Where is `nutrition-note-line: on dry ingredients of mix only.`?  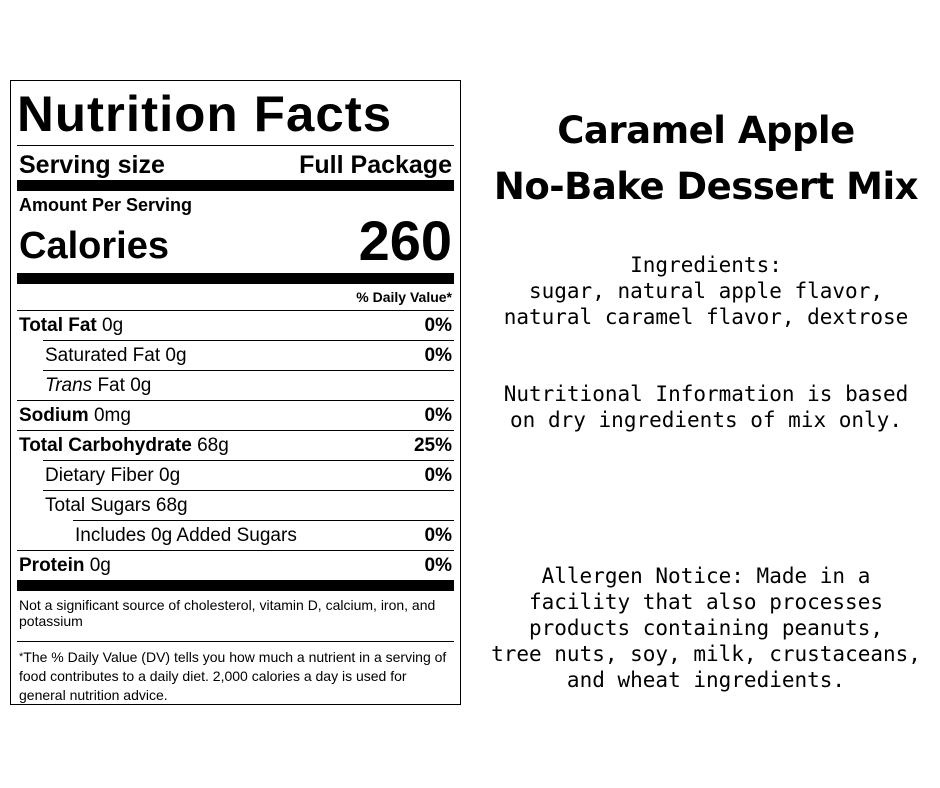
nutrition-note-line: on dry ingredients of mix only. is located at coordinates (706, 420).